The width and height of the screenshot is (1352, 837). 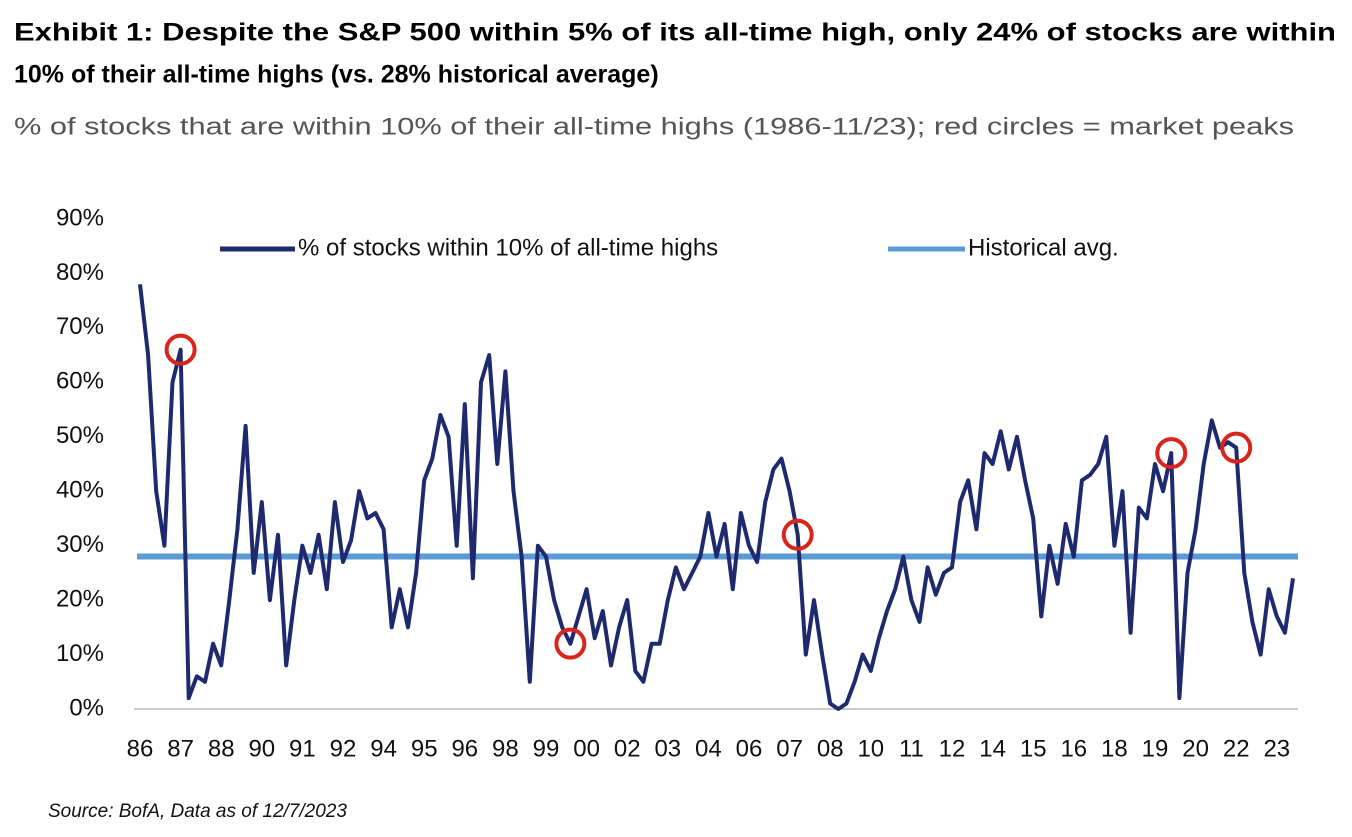 What do you see at coordinates (80, 217) in the screenshot?
I see `y-tick-label: 90%` at bounding box center [80, 217].